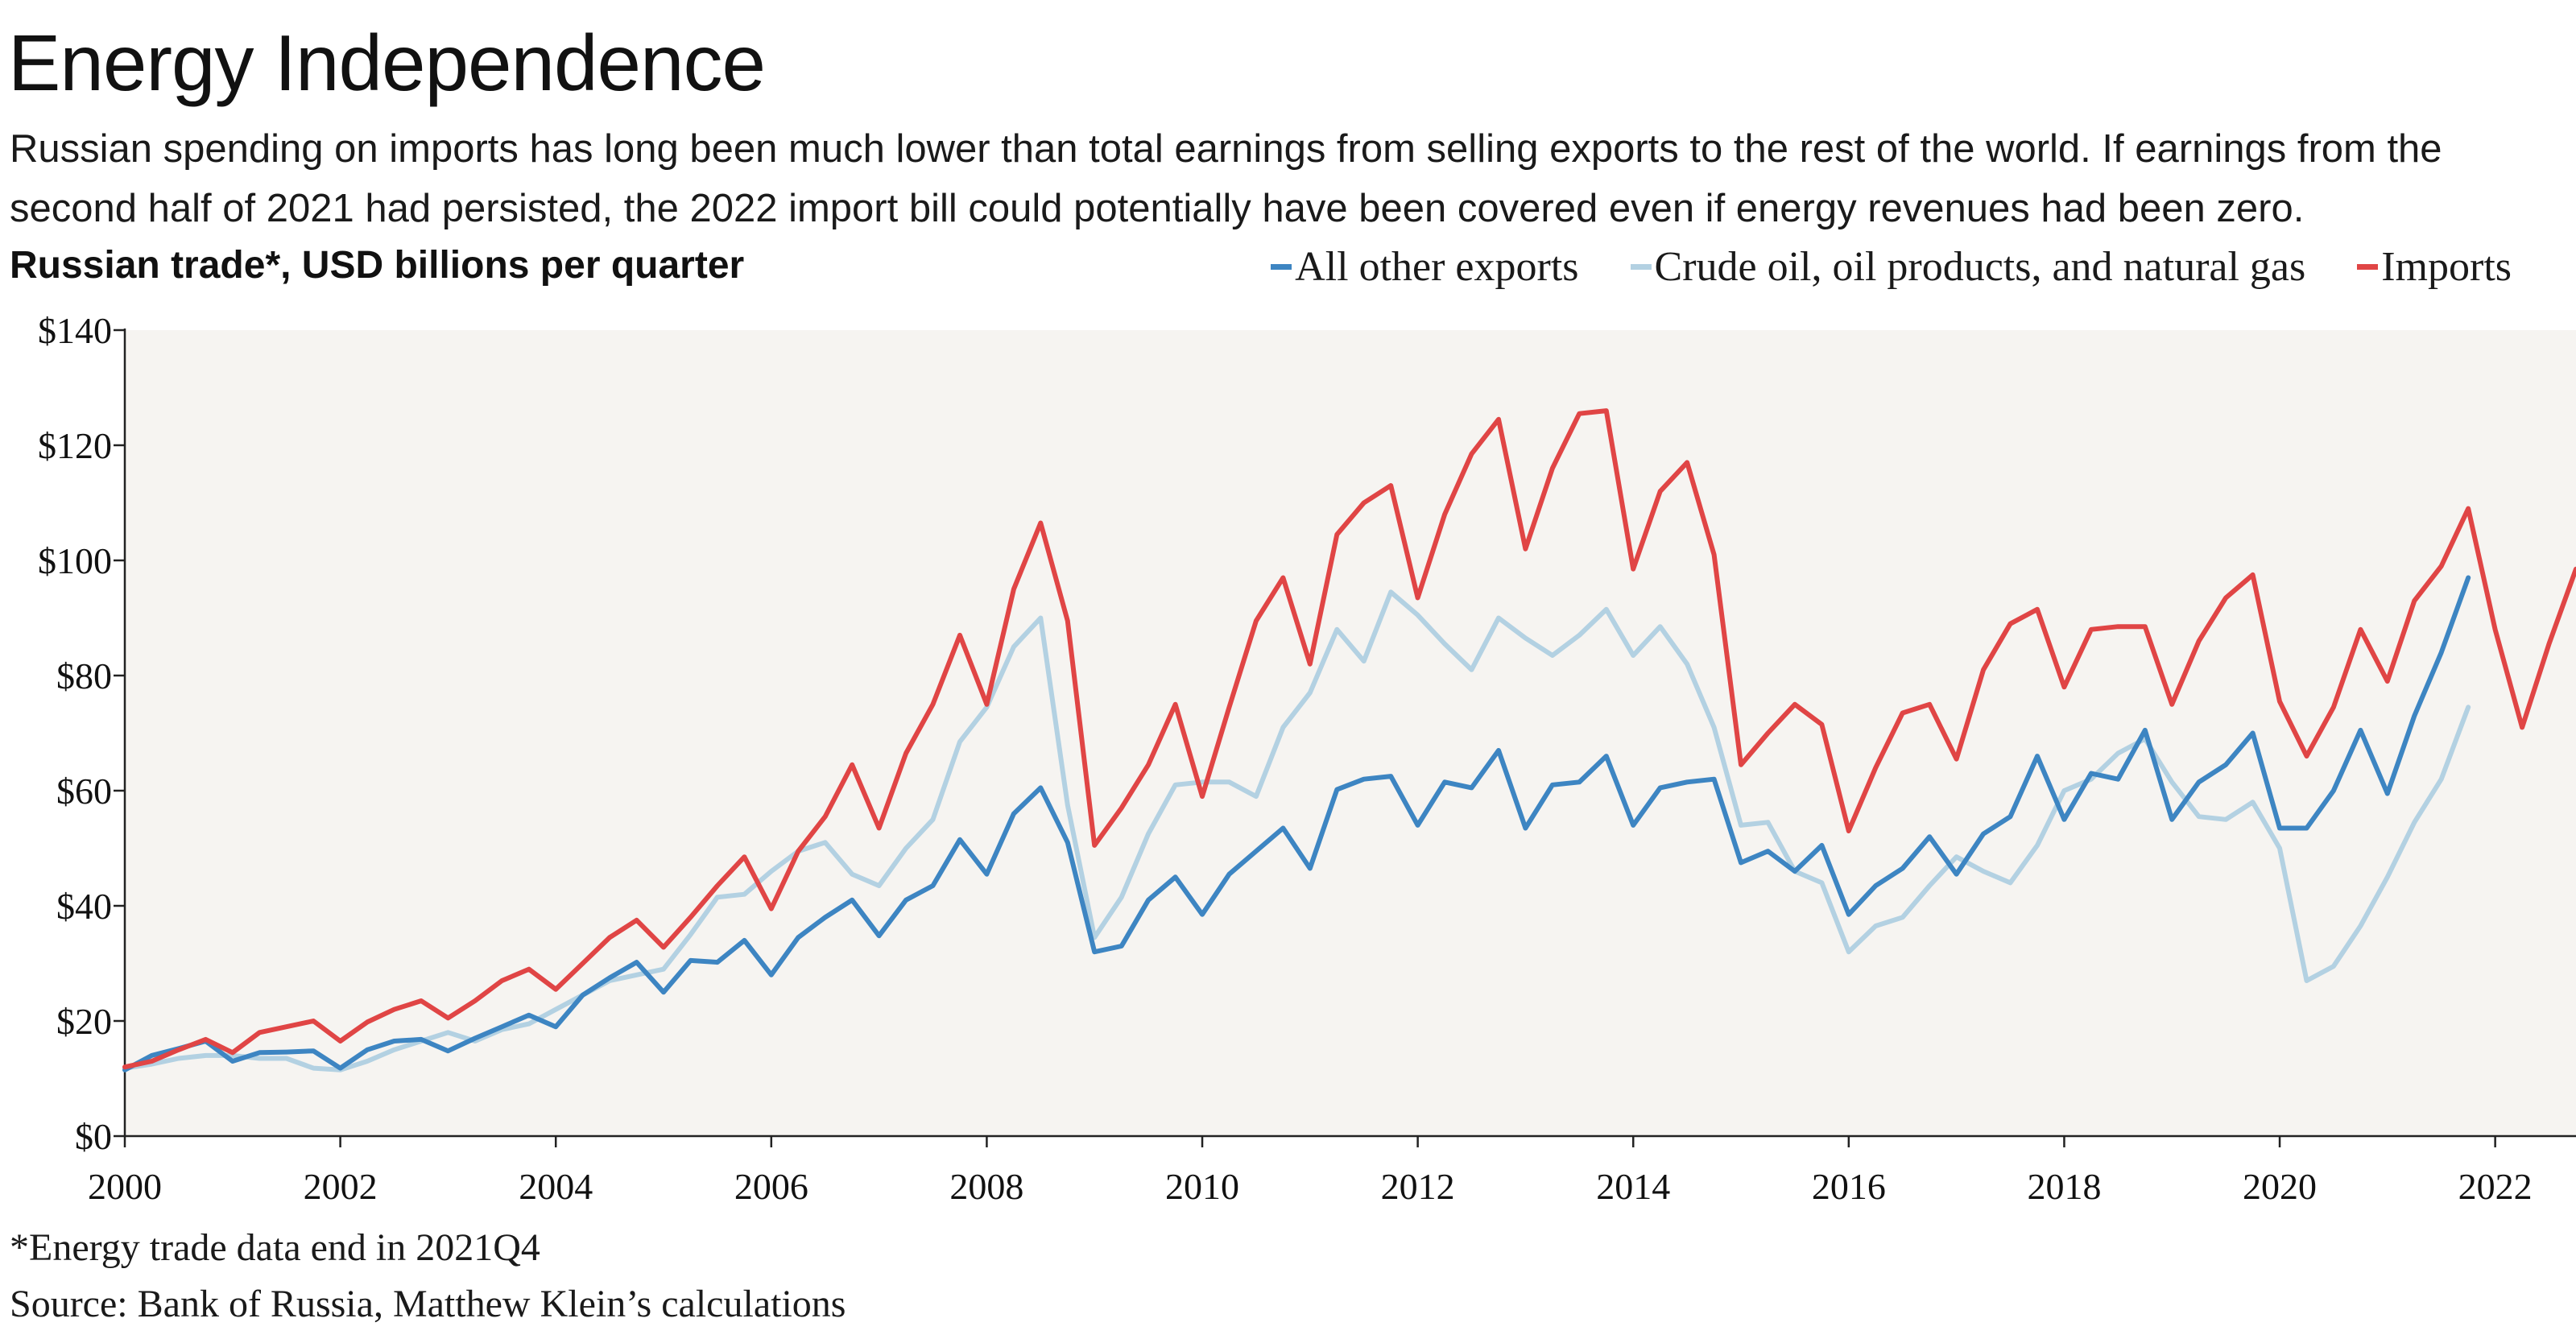 The image size is (2576, 1339). Describe the element at coordinates (1437, 267) in the screenshot. I see `legend-label-all-other-exports: All other exports` at that location.